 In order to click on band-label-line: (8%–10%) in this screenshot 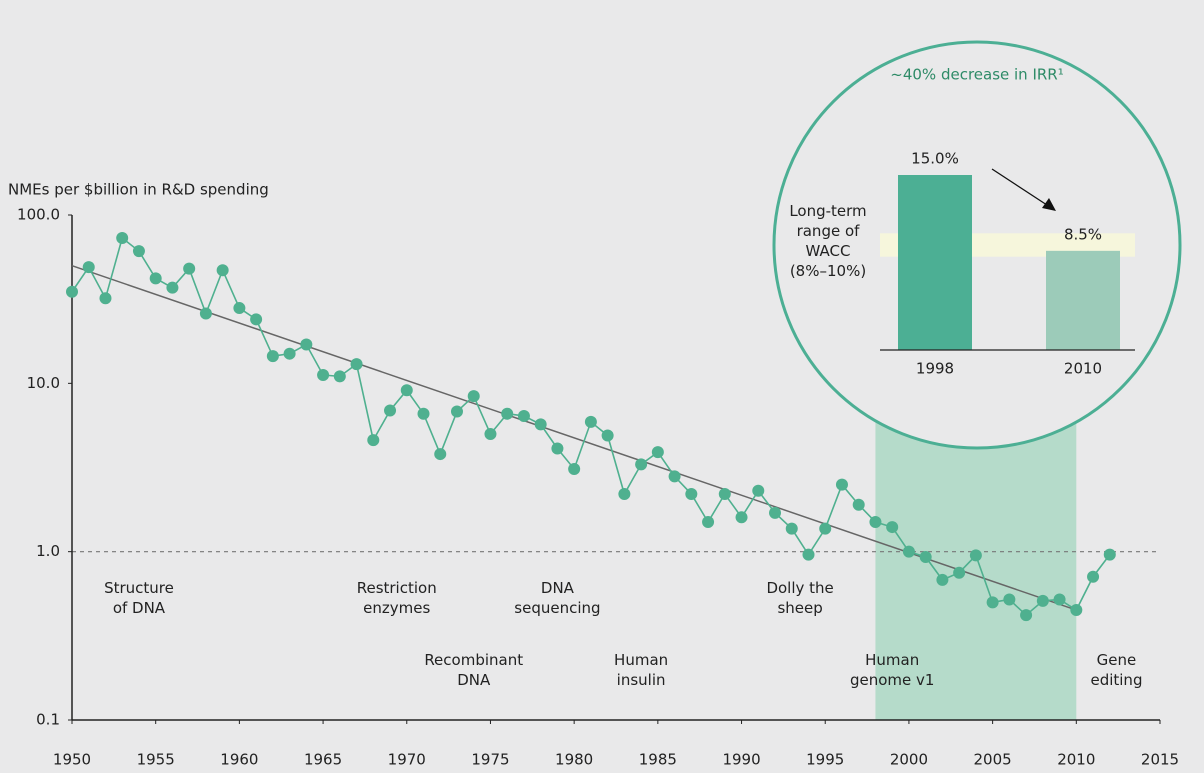, I will do `click(828, 271)`.